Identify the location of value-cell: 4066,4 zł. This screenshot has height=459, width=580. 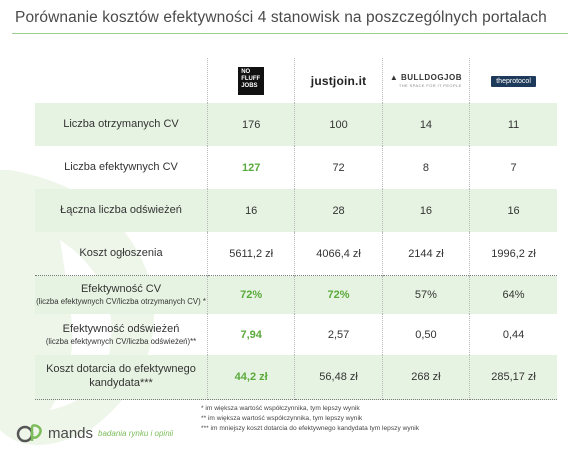
(338, 254).